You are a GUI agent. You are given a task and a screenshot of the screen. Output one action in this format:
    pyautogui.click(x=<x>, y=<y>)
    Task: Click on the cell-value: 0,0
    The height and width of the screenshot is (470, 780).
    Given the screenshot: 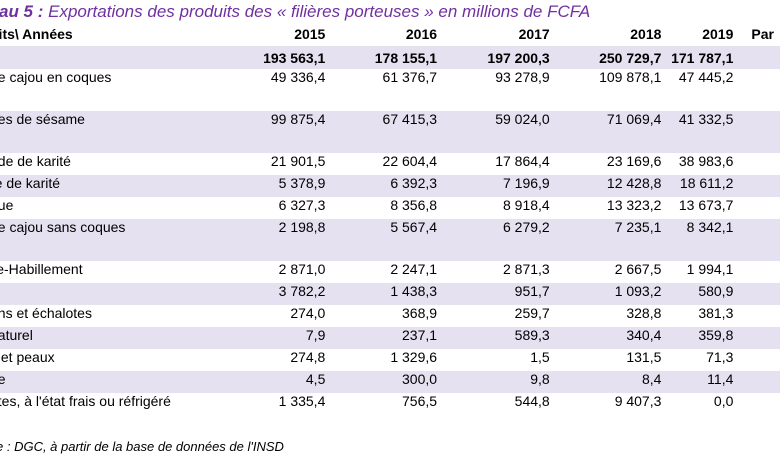 What is the action you would take?
    pyautogui.click(x=723, y=401)
    